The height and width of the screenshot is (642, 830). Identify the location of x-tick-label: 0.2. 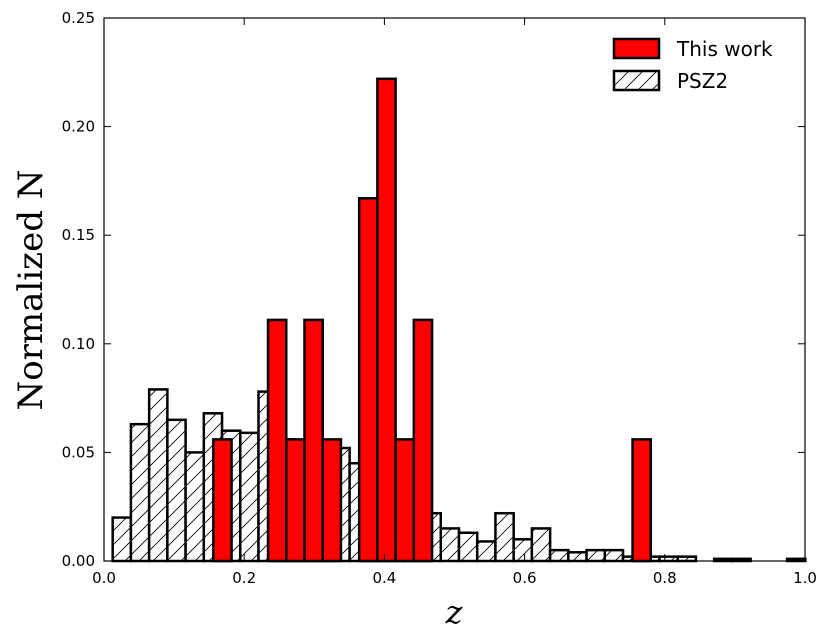
(244, 578).